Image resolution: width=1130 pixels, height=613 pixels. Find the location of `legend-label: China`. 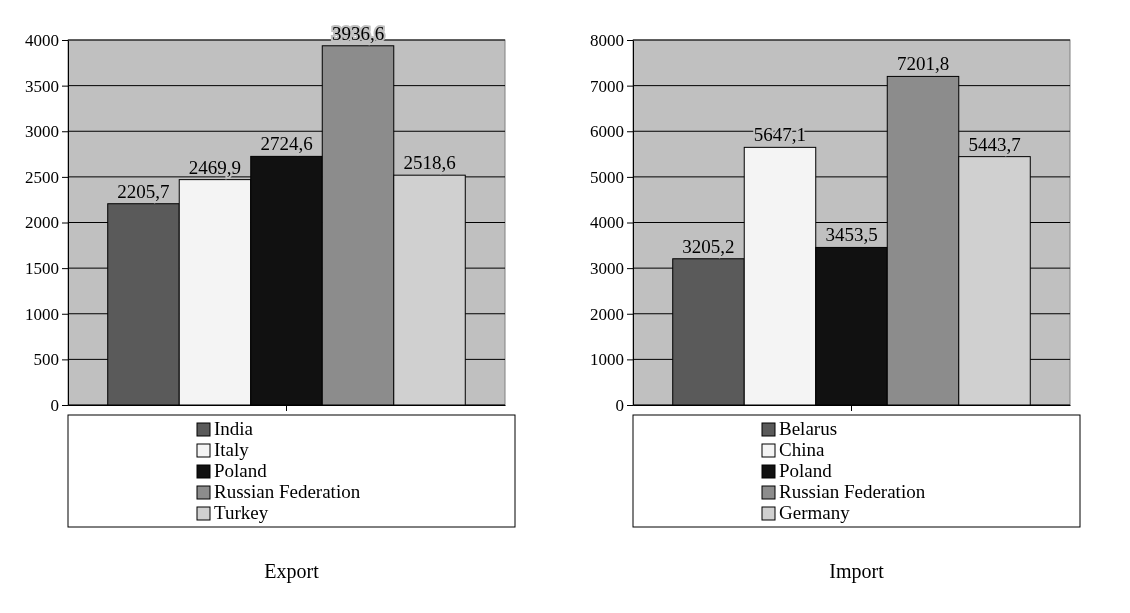

legend-label: China is located at coordinates (802, 449).